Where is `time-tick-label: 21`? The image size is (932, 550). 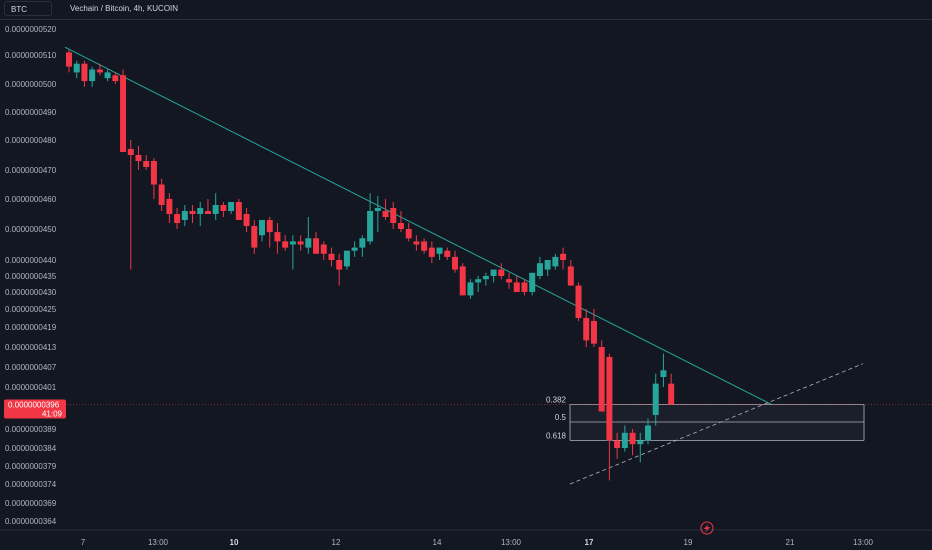
time-tick-label: 21 is located at coordinates (790, 542).